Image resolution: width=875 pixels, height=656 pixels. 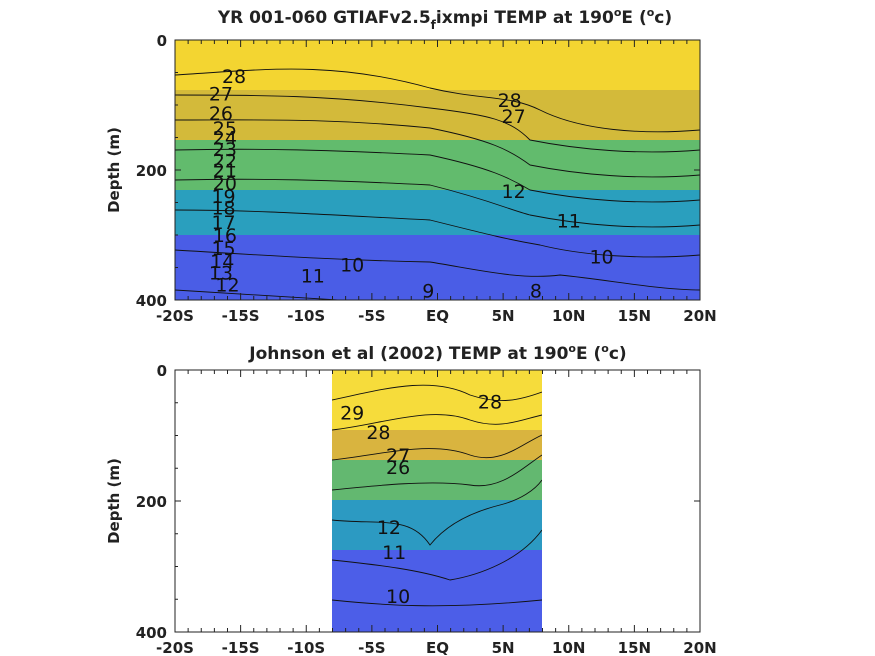 I want to click on contour-label-top: 16, so click(x=225, y=236).